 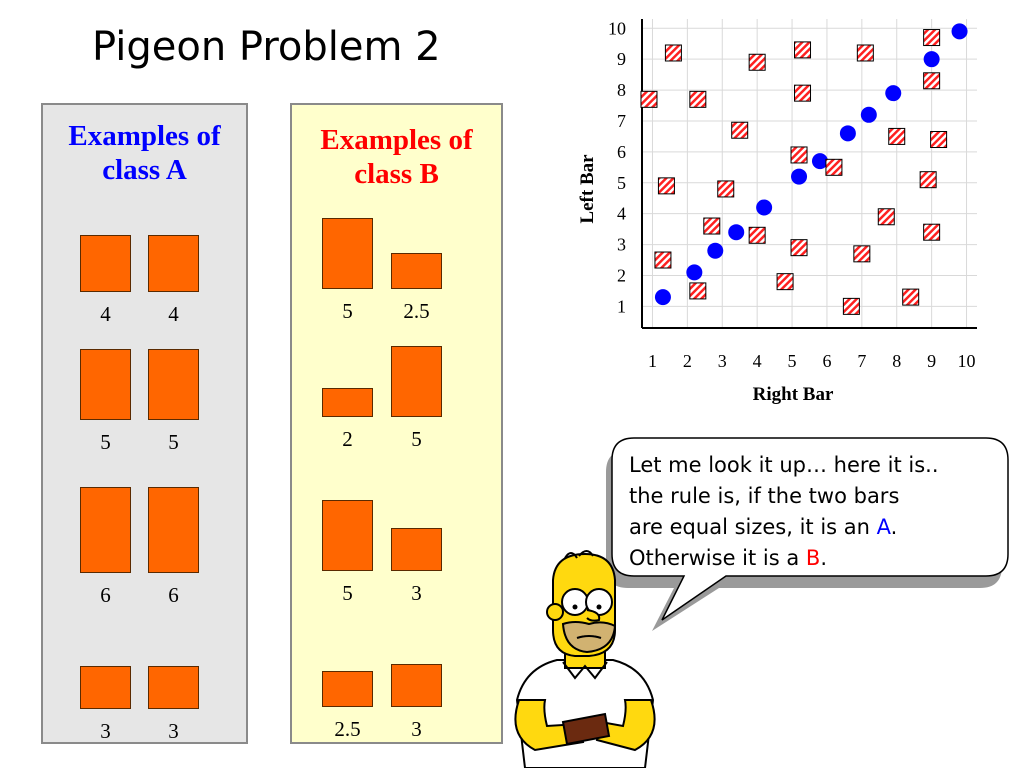 What do you see at coordinates (621, 121) in the screenshot?
I see `y-tick-7: 7` at bounding box center [621, 121].